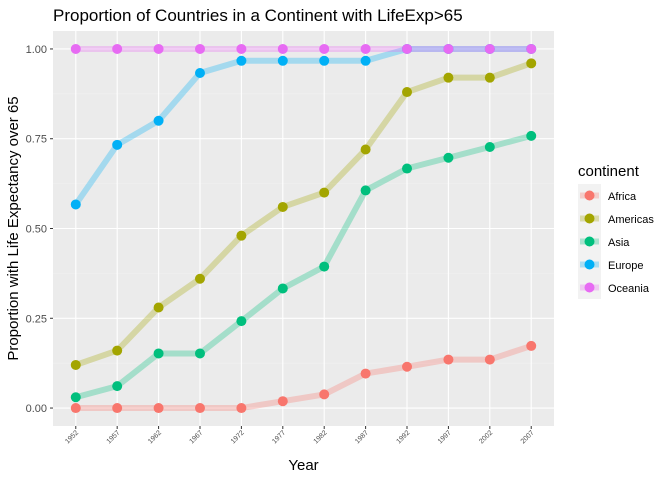 The height and width of the screenshot is (480, 672). Describe the element at coordinates (528, 437) in the screenshot. I see `x-tick-label: 2007` at that location.